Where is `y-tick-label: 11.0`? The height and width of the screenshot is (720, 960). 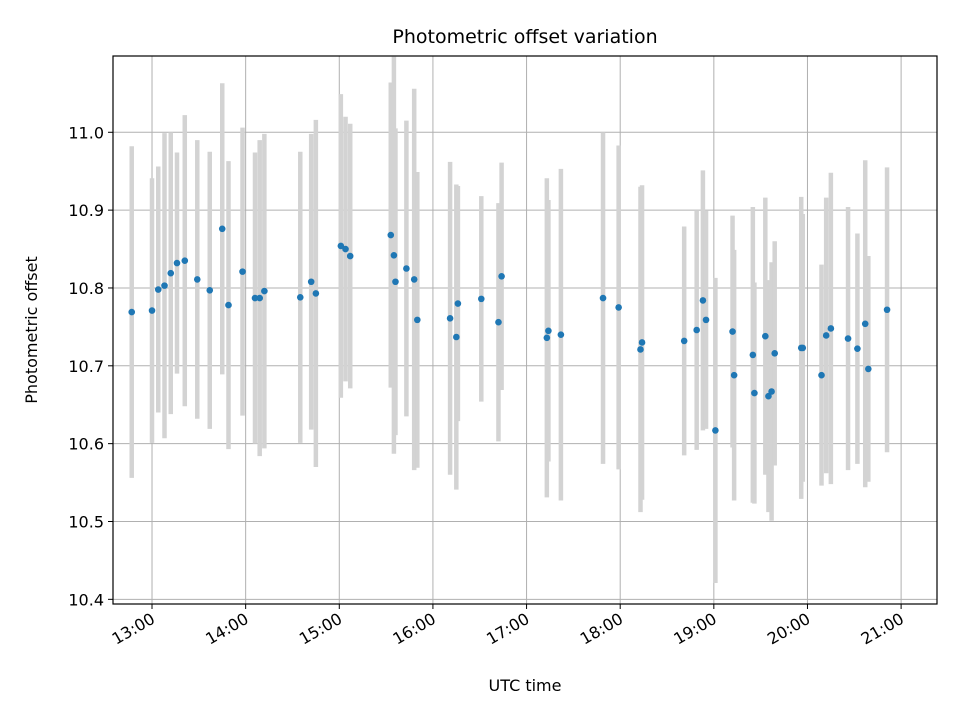
y-tick-label: 11.0 is located at coordinates (86, 132).